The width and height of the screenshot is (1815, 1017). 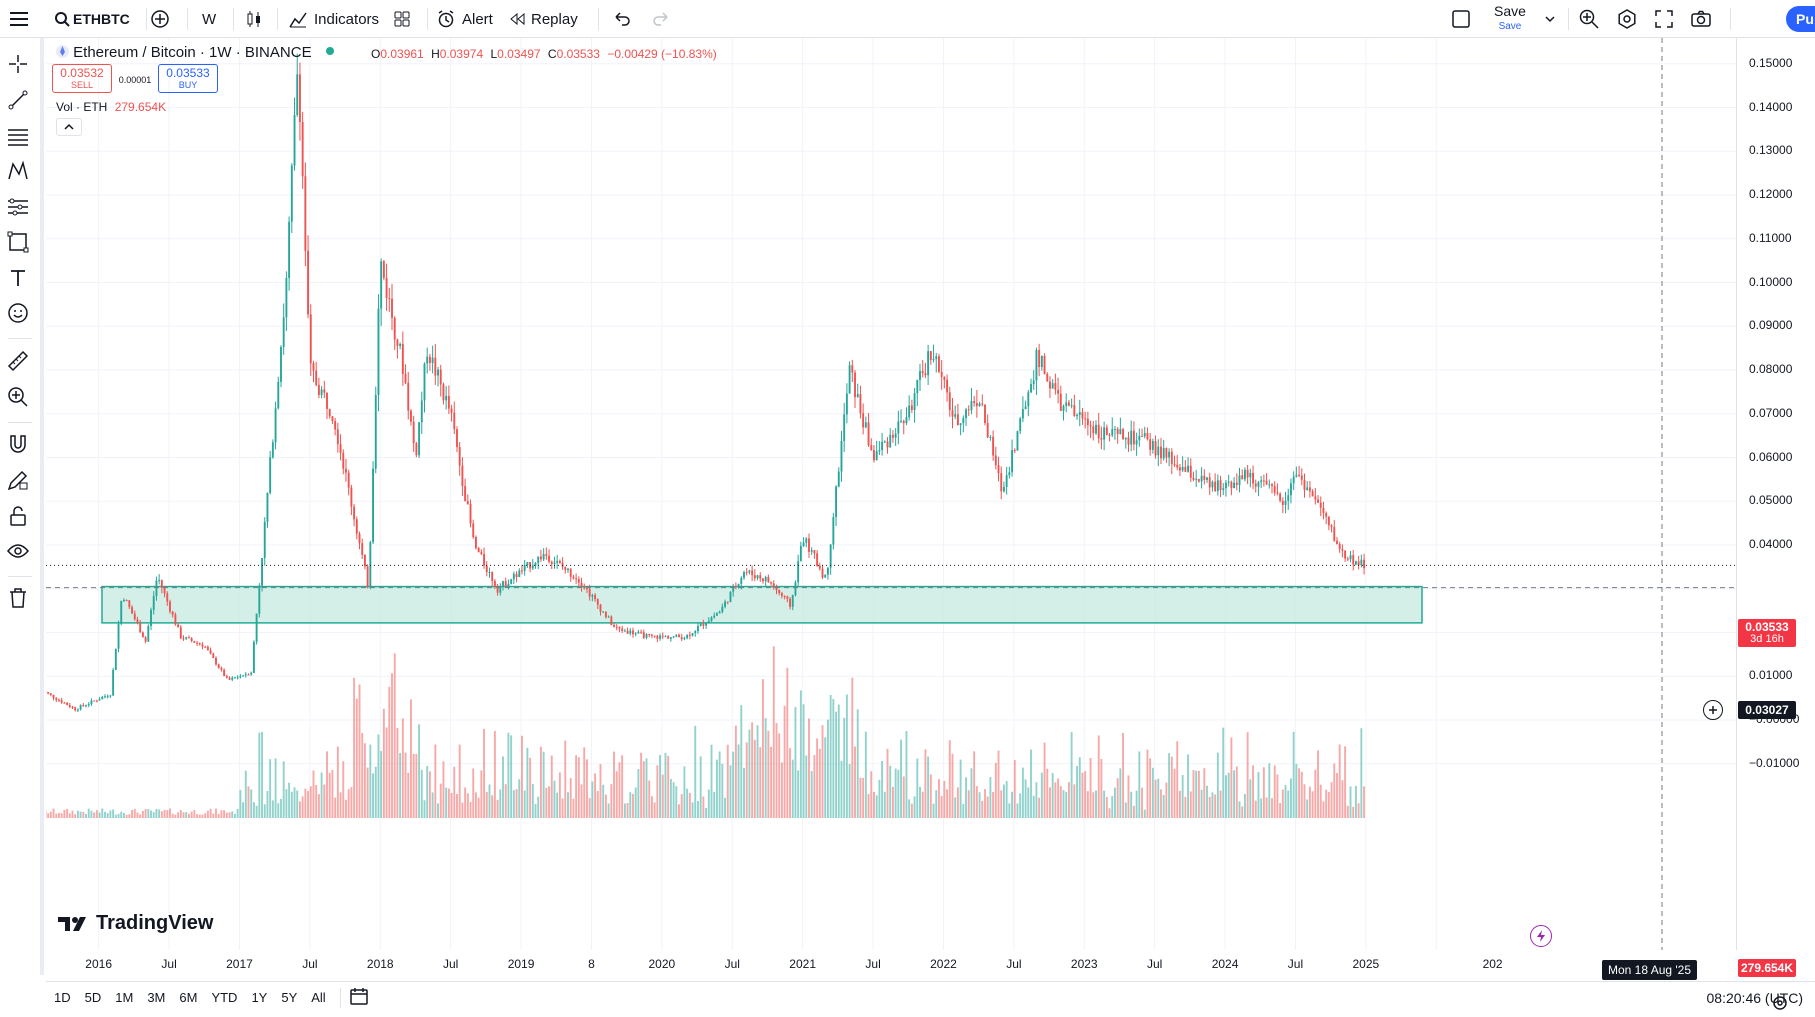 What do you see at coordinates (18, 598) in the screenshot?
I see `remove-drawings-tool` at bounding box center [18, 598].